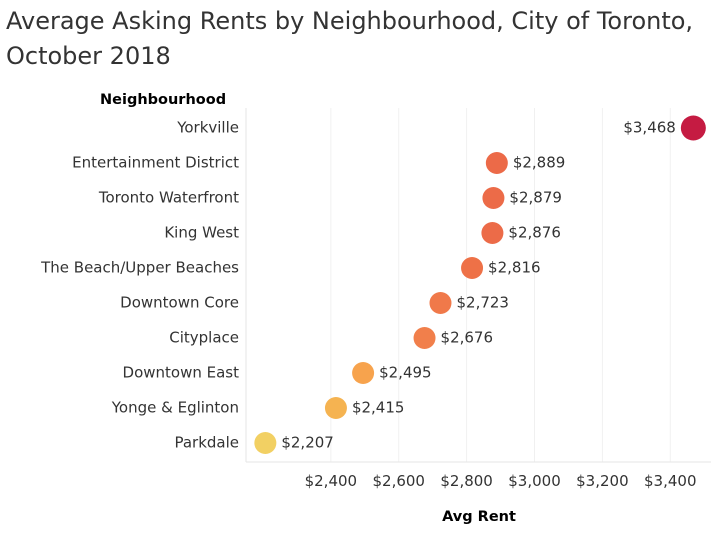  What do you see at coordinates (155, 163) in the screenshot?
I see `category-label: Entertainment District` at bounding box center [155, 163].